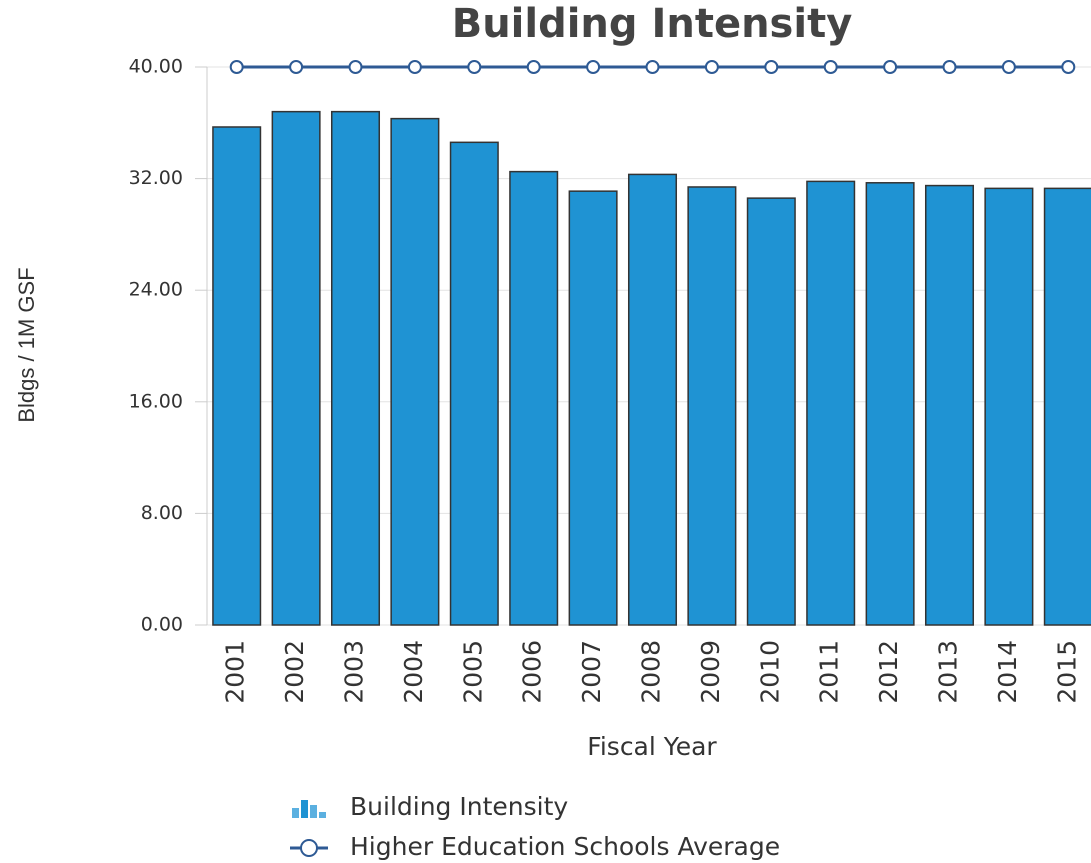  Describe the element at coordinates (294, 672) in the screenshot. I see `x-tick-label: 2002` at that location.